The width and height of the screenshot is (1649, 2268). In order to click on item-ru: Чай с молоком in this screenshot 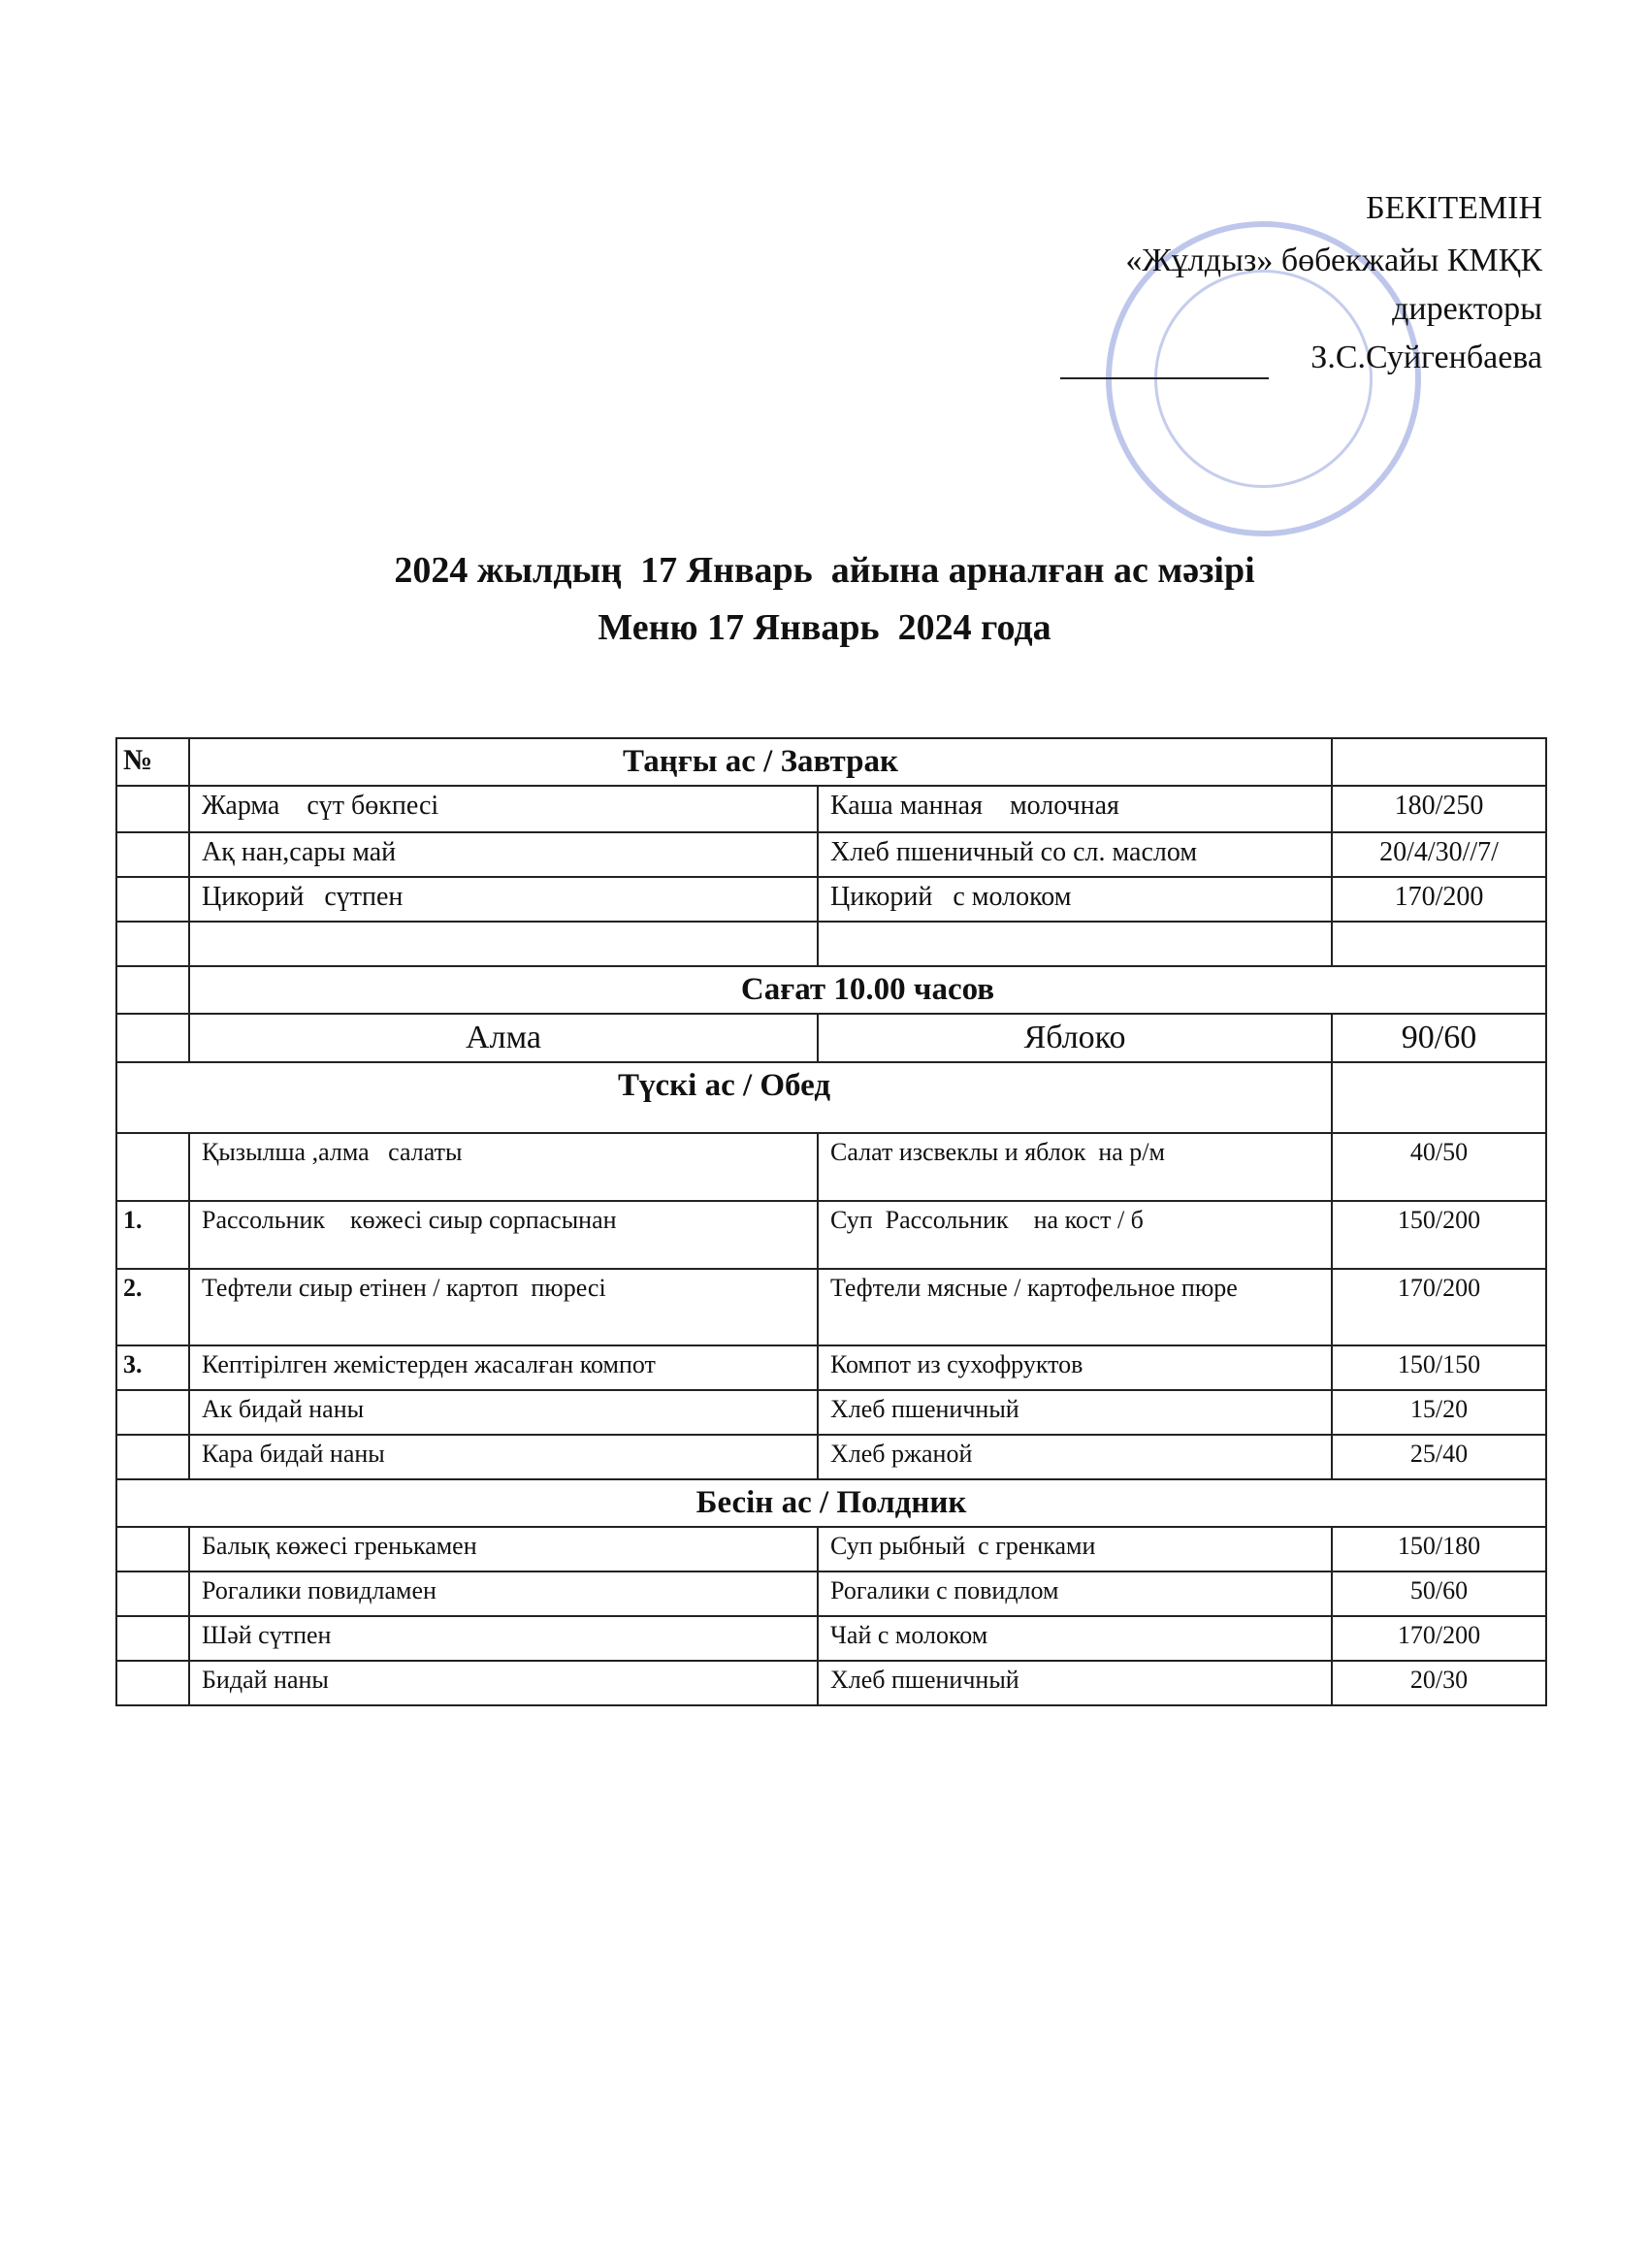, I will do `click(1075, 1638)`.